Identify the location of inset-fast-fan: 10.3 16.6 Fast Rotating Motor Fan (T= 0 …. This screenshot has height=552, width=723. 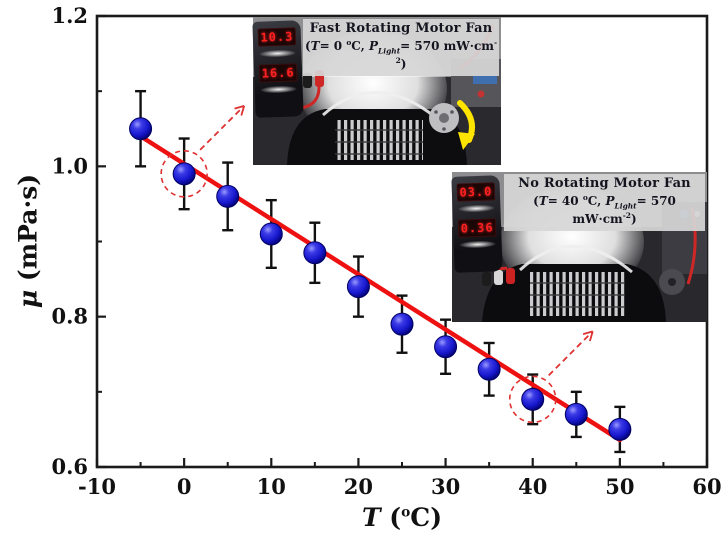
(376, 91).